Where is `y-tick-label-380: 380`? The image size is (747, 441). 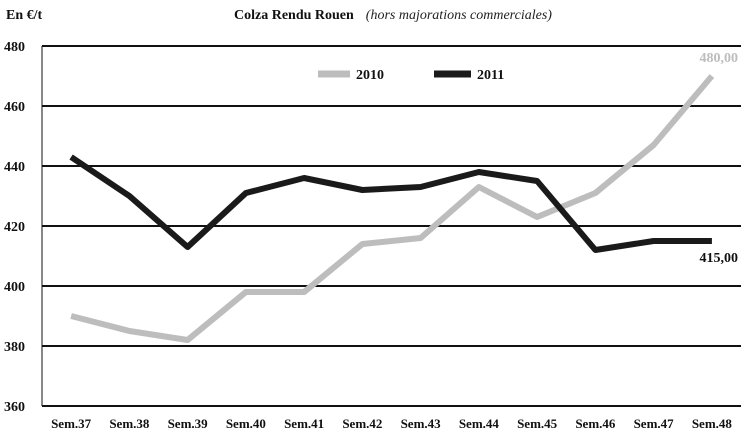 y-tick-label-380: 380 is located at coordinates (14, 347).